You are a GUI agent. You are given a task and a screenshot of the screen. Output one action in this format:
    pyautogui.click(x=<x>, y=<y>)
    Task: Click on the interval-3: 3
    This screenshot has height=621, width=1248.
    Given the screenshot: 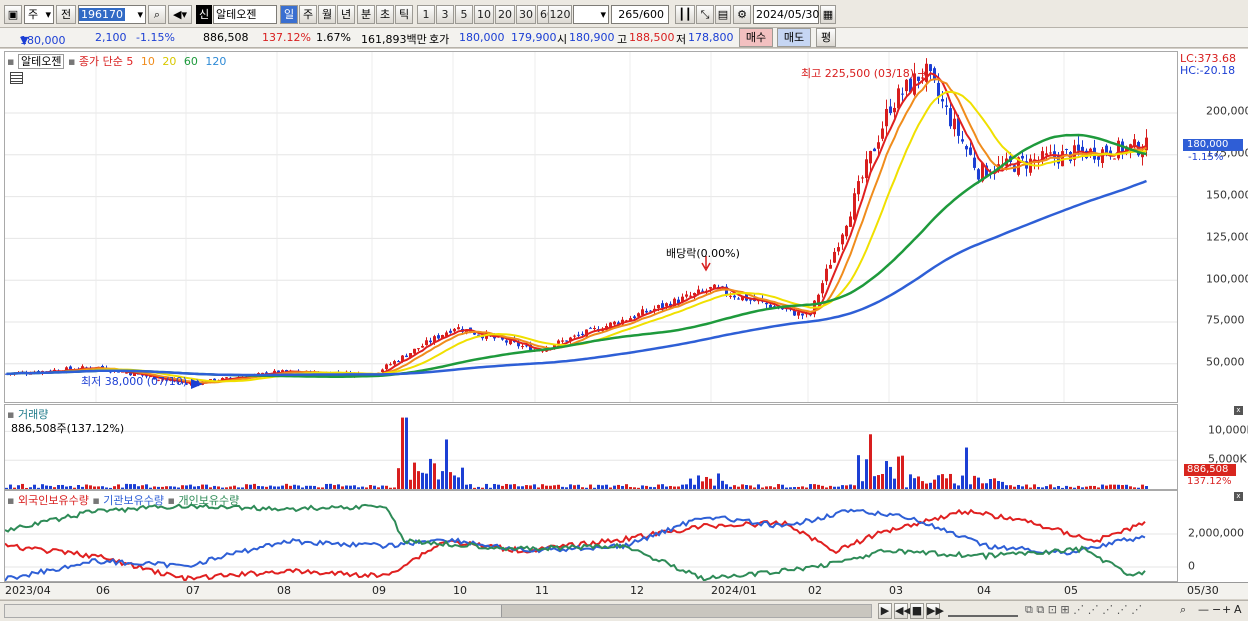 What is the action you would take?
    pyautogui.click(x=445, y=14)
    